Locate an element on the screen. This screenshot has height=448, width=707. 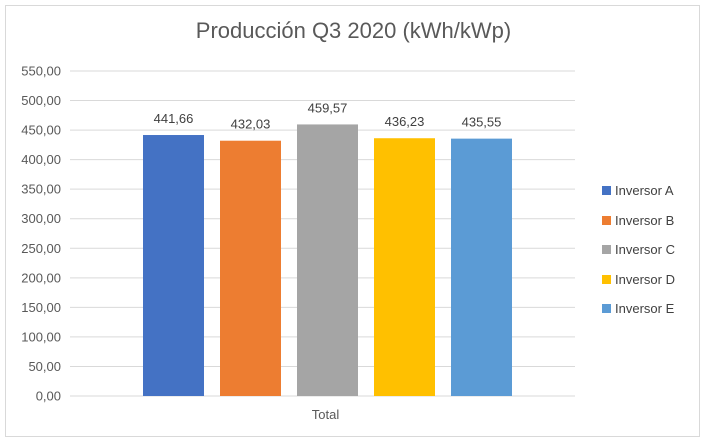
legend-label: Inversor D is located at coordinates (645, 279).